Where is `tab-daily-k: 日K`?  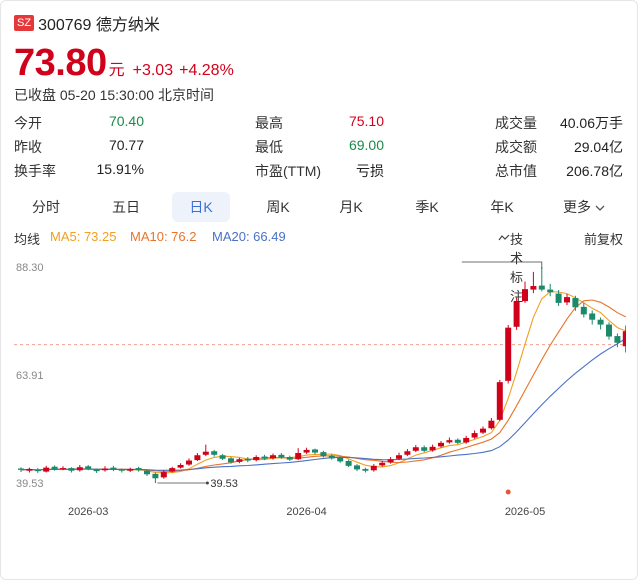 tab-daily-k: 日K is located at coordinates (201, 207).